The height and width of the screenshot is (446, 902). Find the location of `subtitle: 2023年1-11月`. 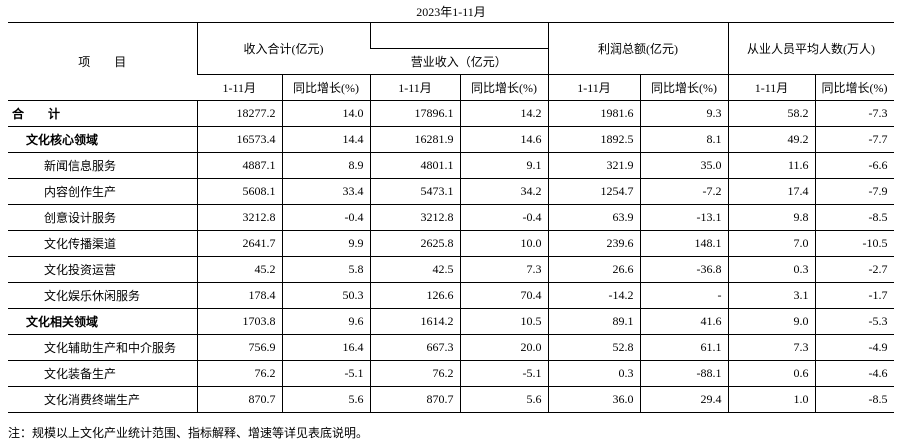

subtitle: 2023年1-11月 is located at coordinates (451, 12).